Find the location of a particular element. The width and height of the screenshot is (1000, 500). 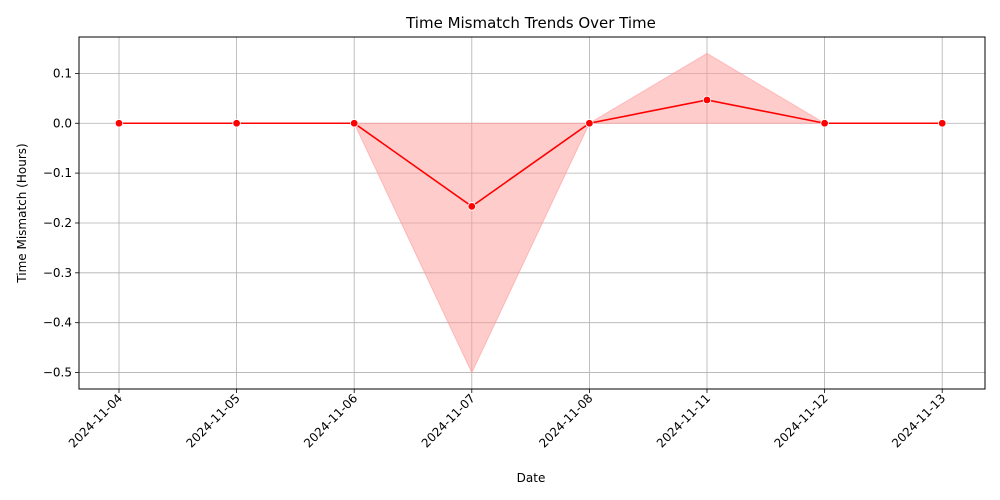

x-tick-label: 2024-11-12 is located at coordinates (801, 420).